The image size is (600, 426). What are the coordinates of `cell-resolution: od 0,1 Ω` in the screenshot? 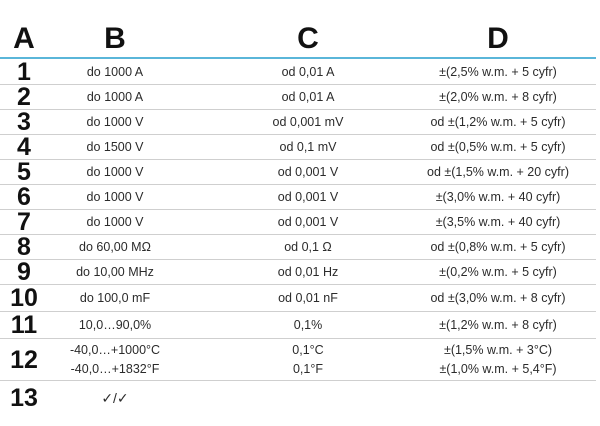 It's located at (308, 247).